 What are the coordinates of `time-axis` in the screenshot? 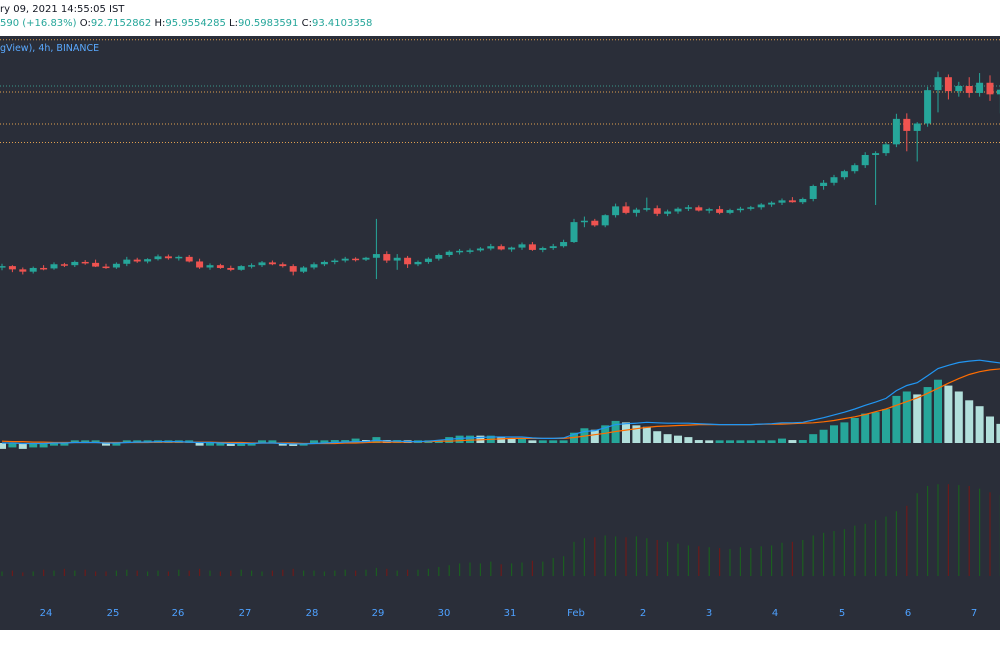 It's located at (500, 618).